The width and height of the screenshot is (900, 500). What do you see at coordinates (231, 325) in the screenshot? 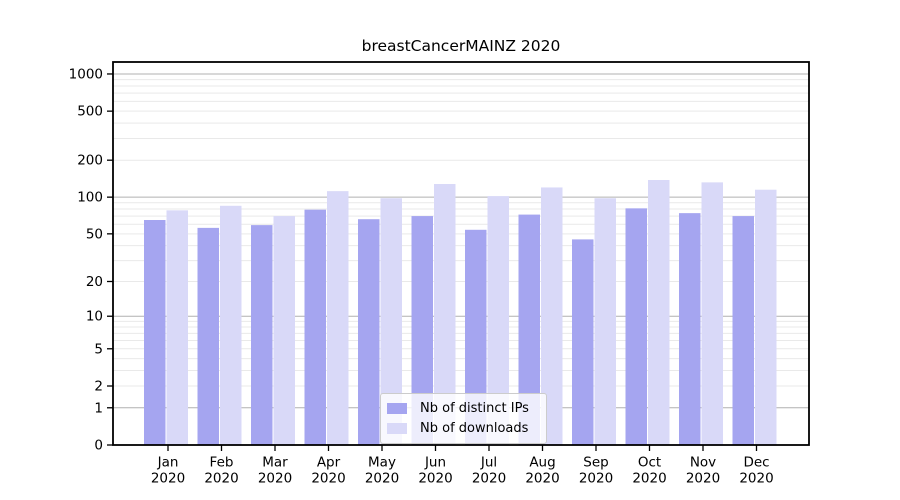
I see `bar-feb-downloads` at bounding box center [231, 325].